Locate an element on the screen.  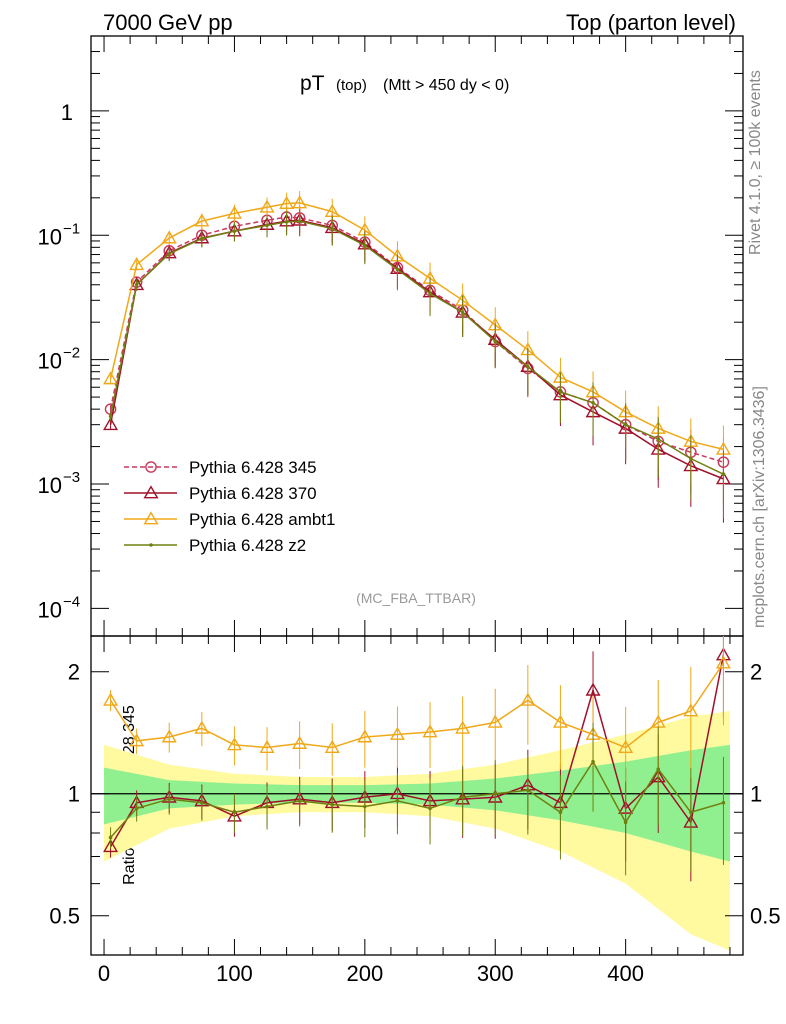
x-tick-label: 300 is located at coordinates (495, 973).